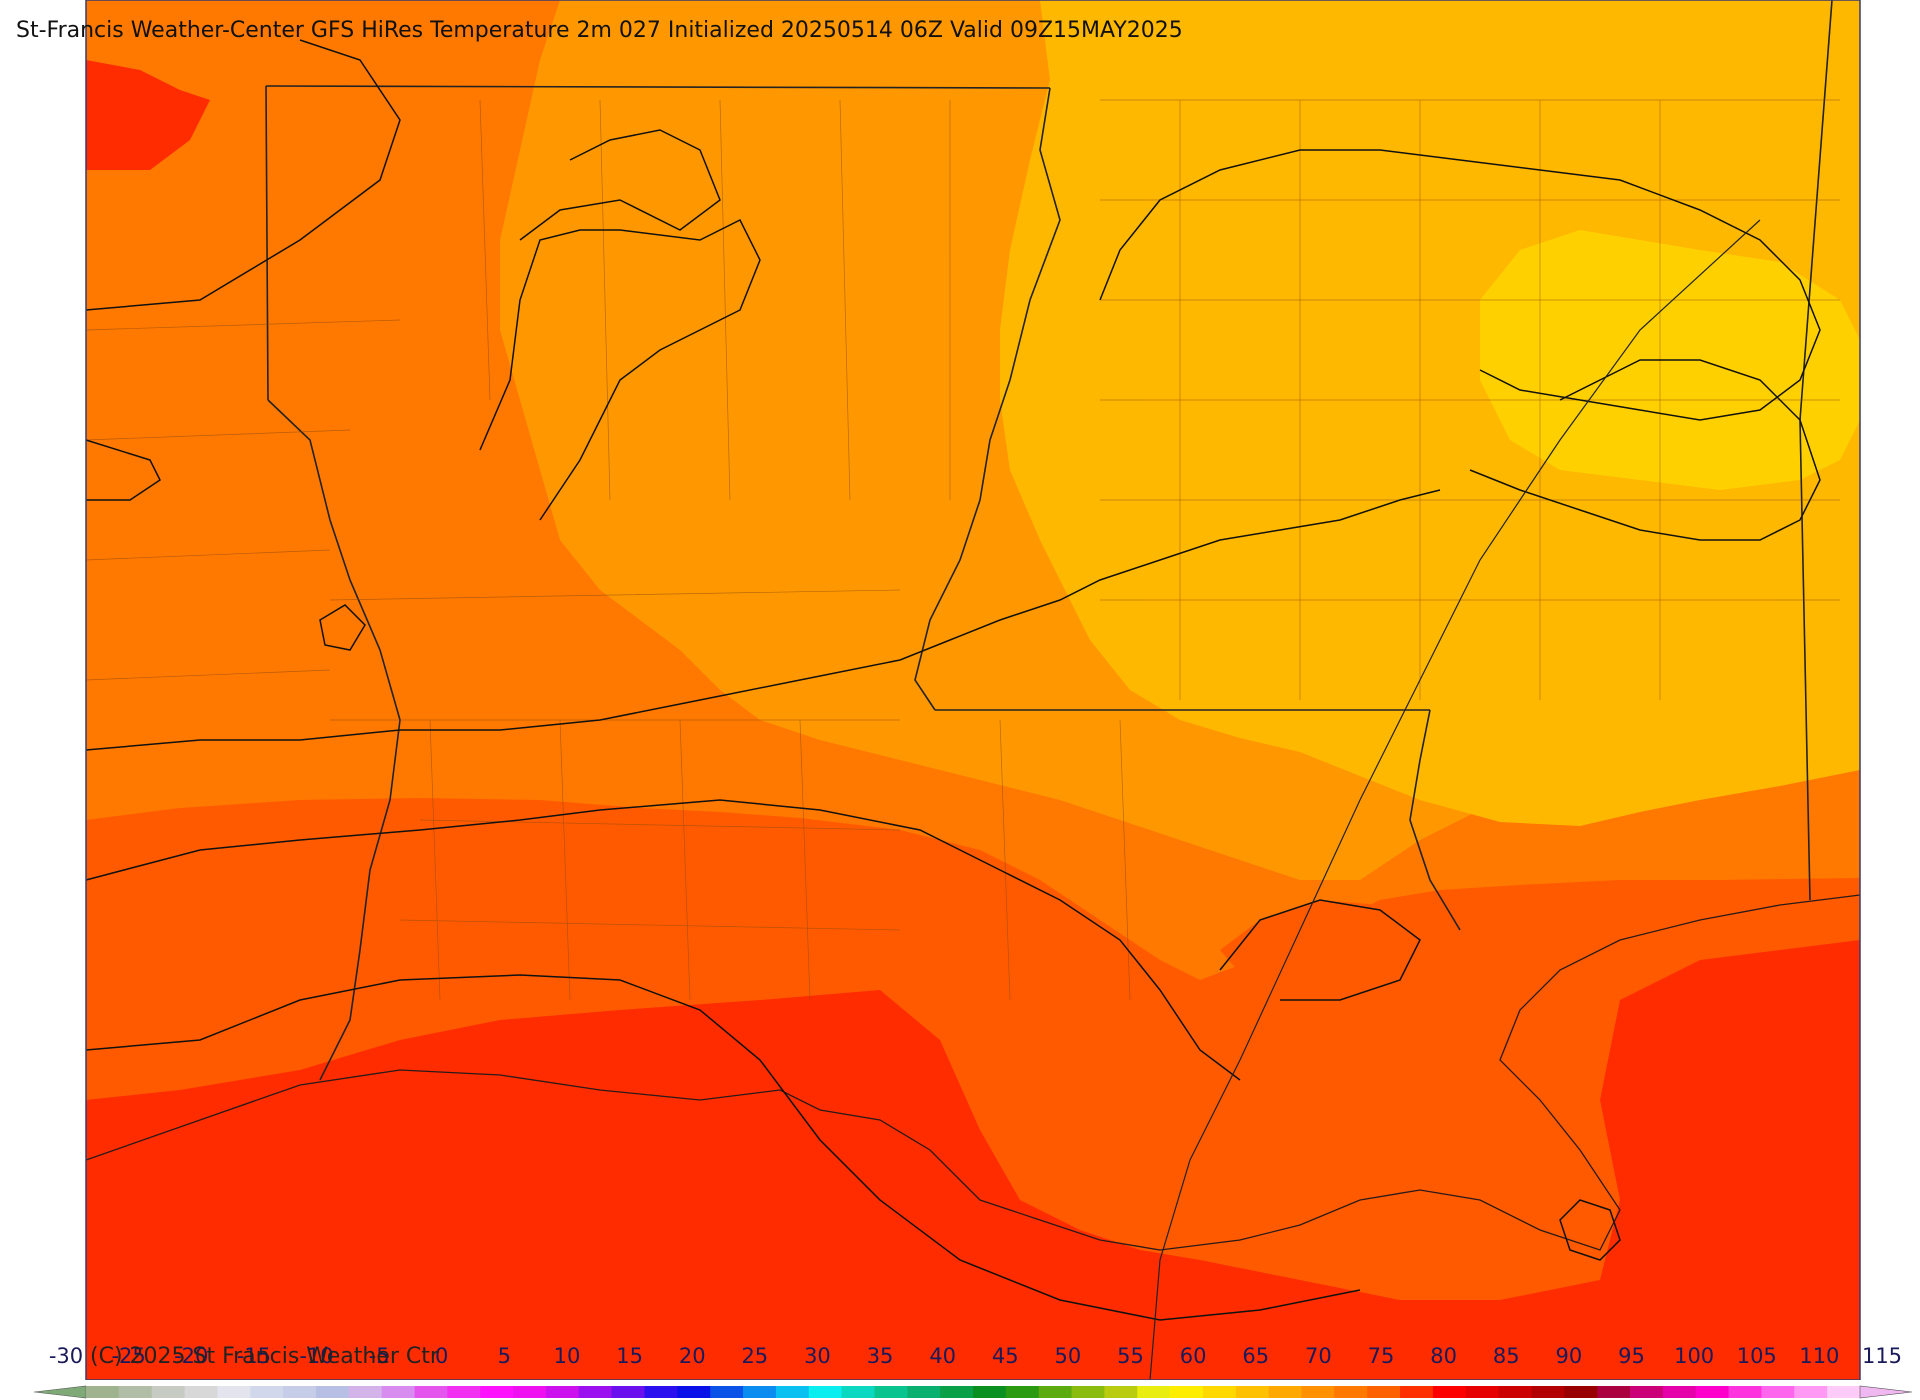 The height and width of the screenshot is (1400, 1920). I want to click on colorbar-tick-label: 115, so click(1882, 1356).